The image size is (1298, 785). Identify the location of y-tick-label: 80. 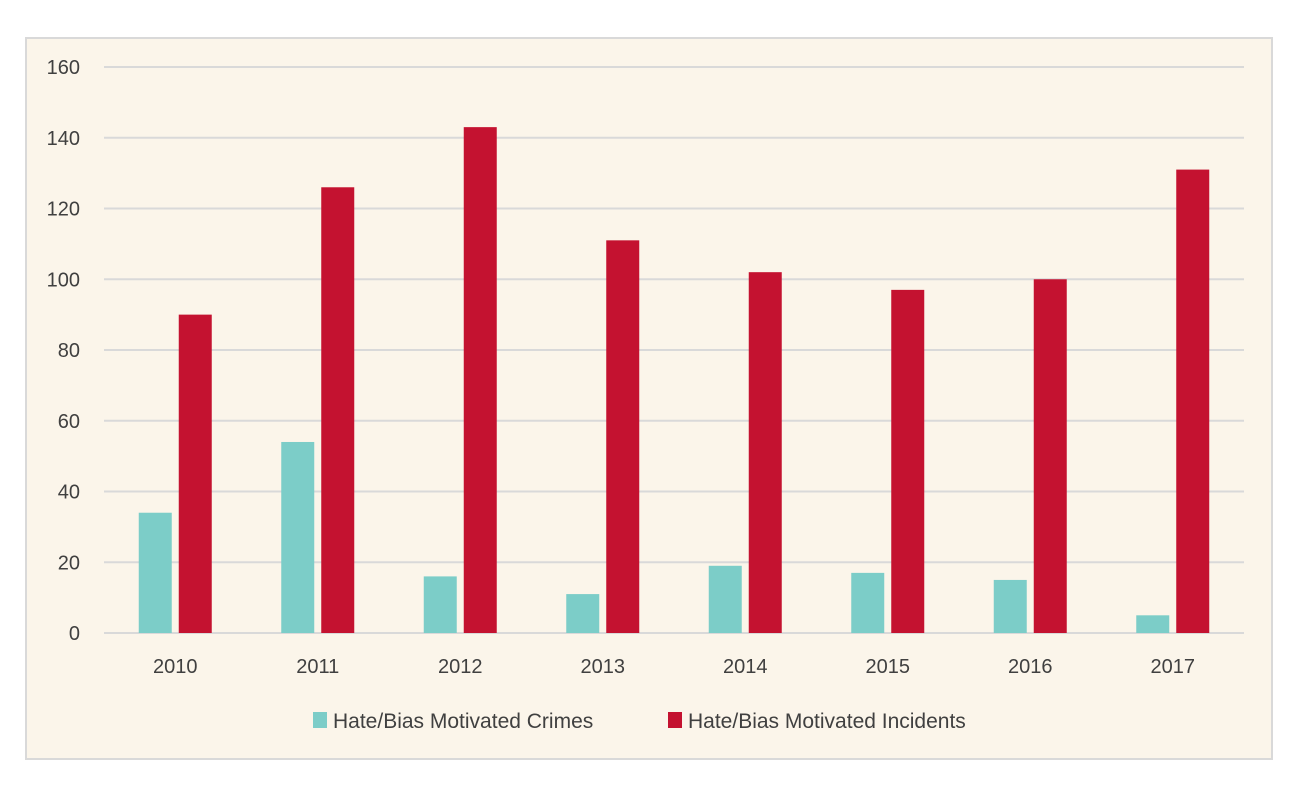
(69, 351).